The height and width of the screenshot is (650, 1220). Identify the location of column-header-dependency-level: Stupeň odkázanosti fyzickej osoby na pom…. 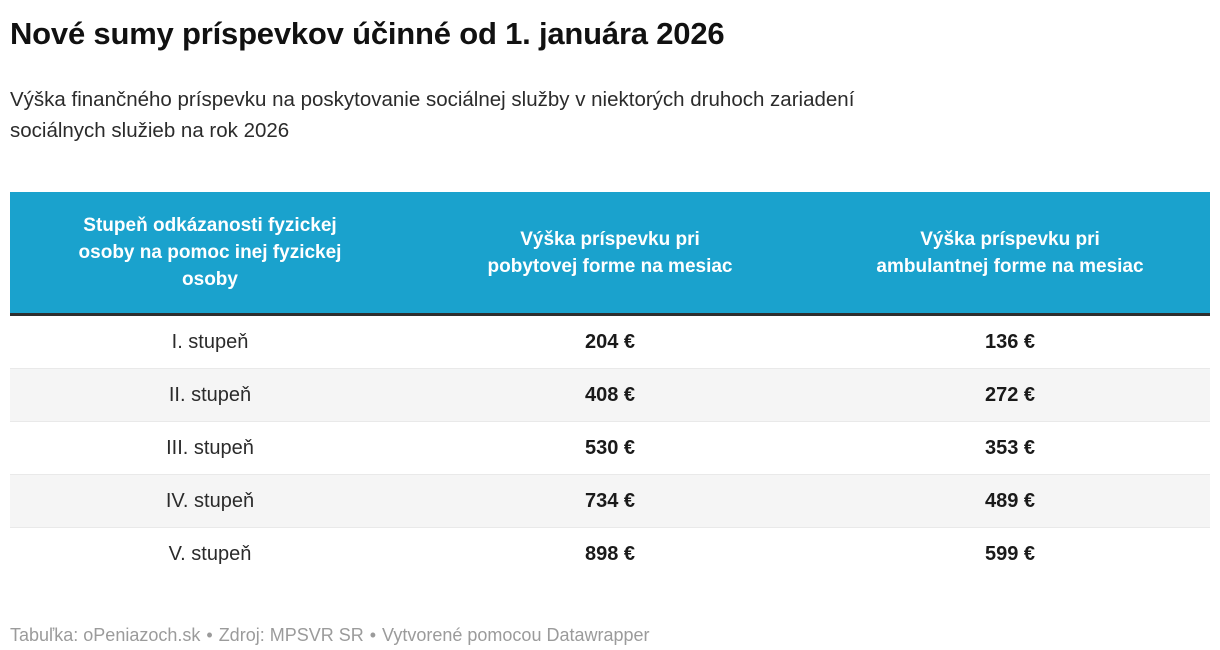
(210, 252).